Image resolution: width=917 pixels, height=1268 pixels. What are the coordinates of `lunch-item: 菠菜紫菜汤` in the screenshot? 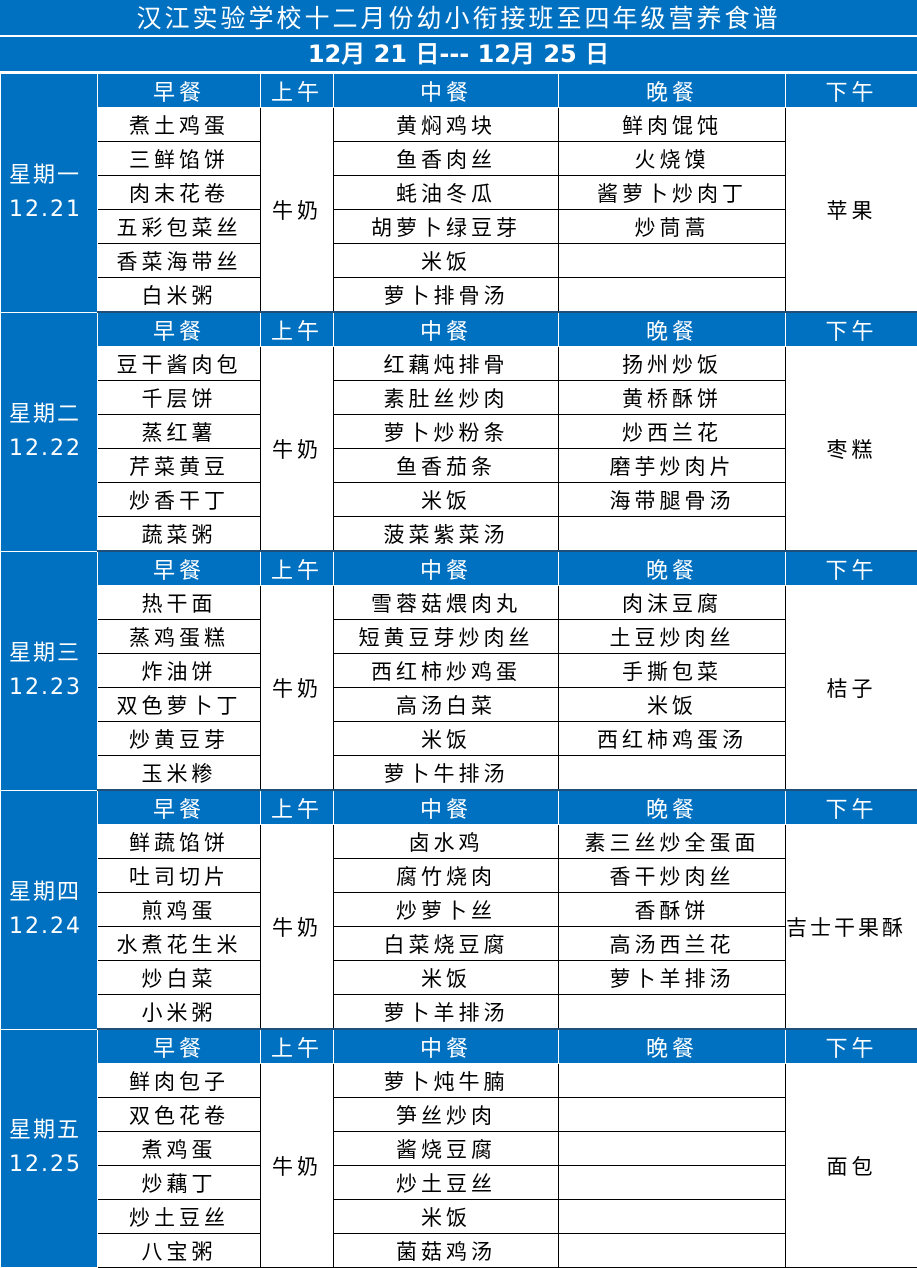 It's located at (446, 534).